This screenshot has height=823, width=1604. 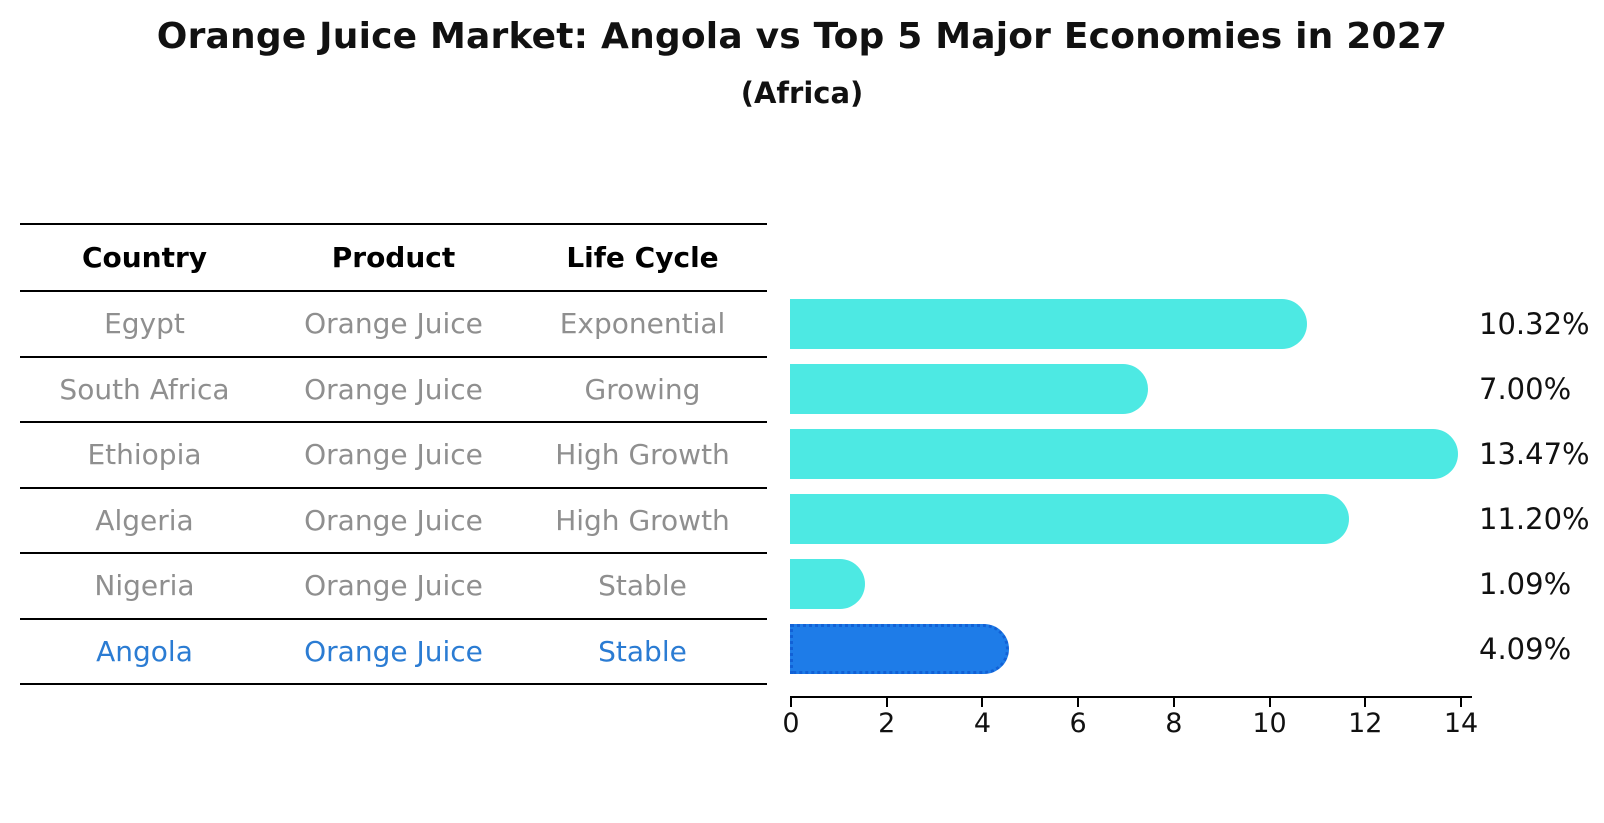 I want to click on table-row-algeria: Algeria Orange Juice High Growth, so click(x=393, y=521).